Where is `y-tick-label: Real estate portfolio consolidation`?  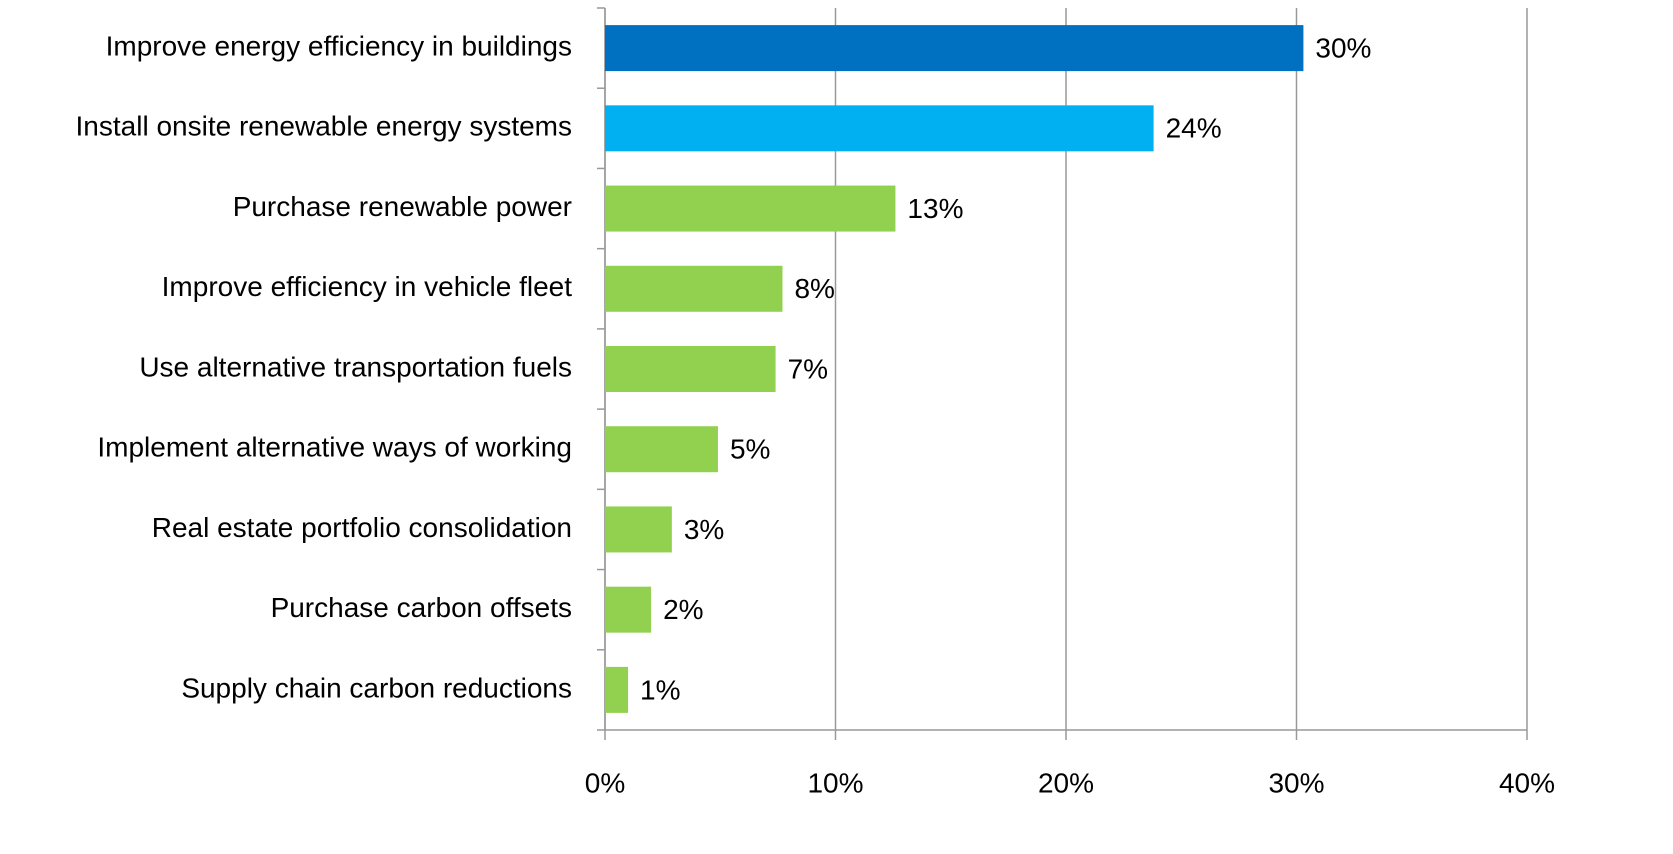 y-tick-label: Real estate portfolio consolidation is located at coordinates (362, 527).